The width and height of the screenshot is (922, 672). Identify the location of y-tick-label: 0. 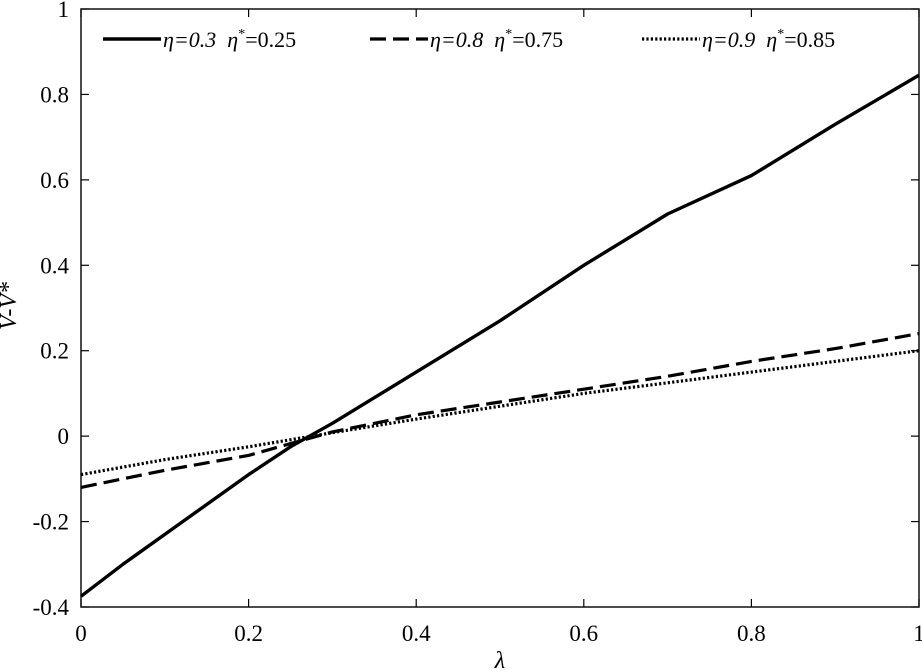
(64, 436).